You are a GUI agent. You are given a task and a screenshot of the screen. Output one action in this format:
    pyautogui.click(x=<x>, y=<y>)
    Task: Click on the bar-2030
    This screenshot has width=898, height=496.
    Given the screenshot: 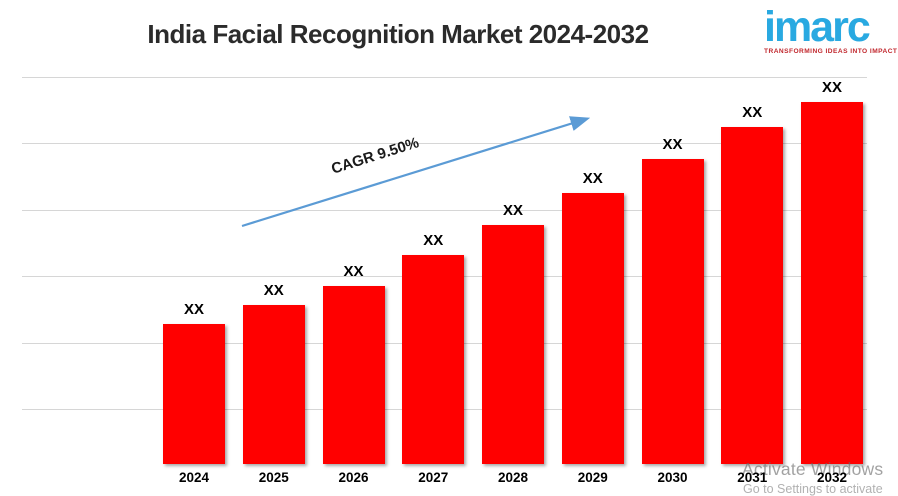 What is the action you would take?
    pyautogui.click(x=672, y=311)
    